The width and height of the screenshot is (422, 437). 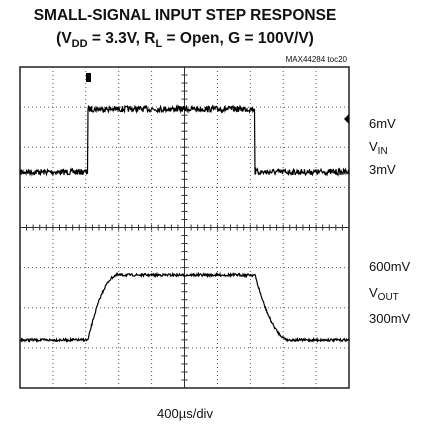 I want to click on channel-name-sub: OUT, so click(x=388, y=297).